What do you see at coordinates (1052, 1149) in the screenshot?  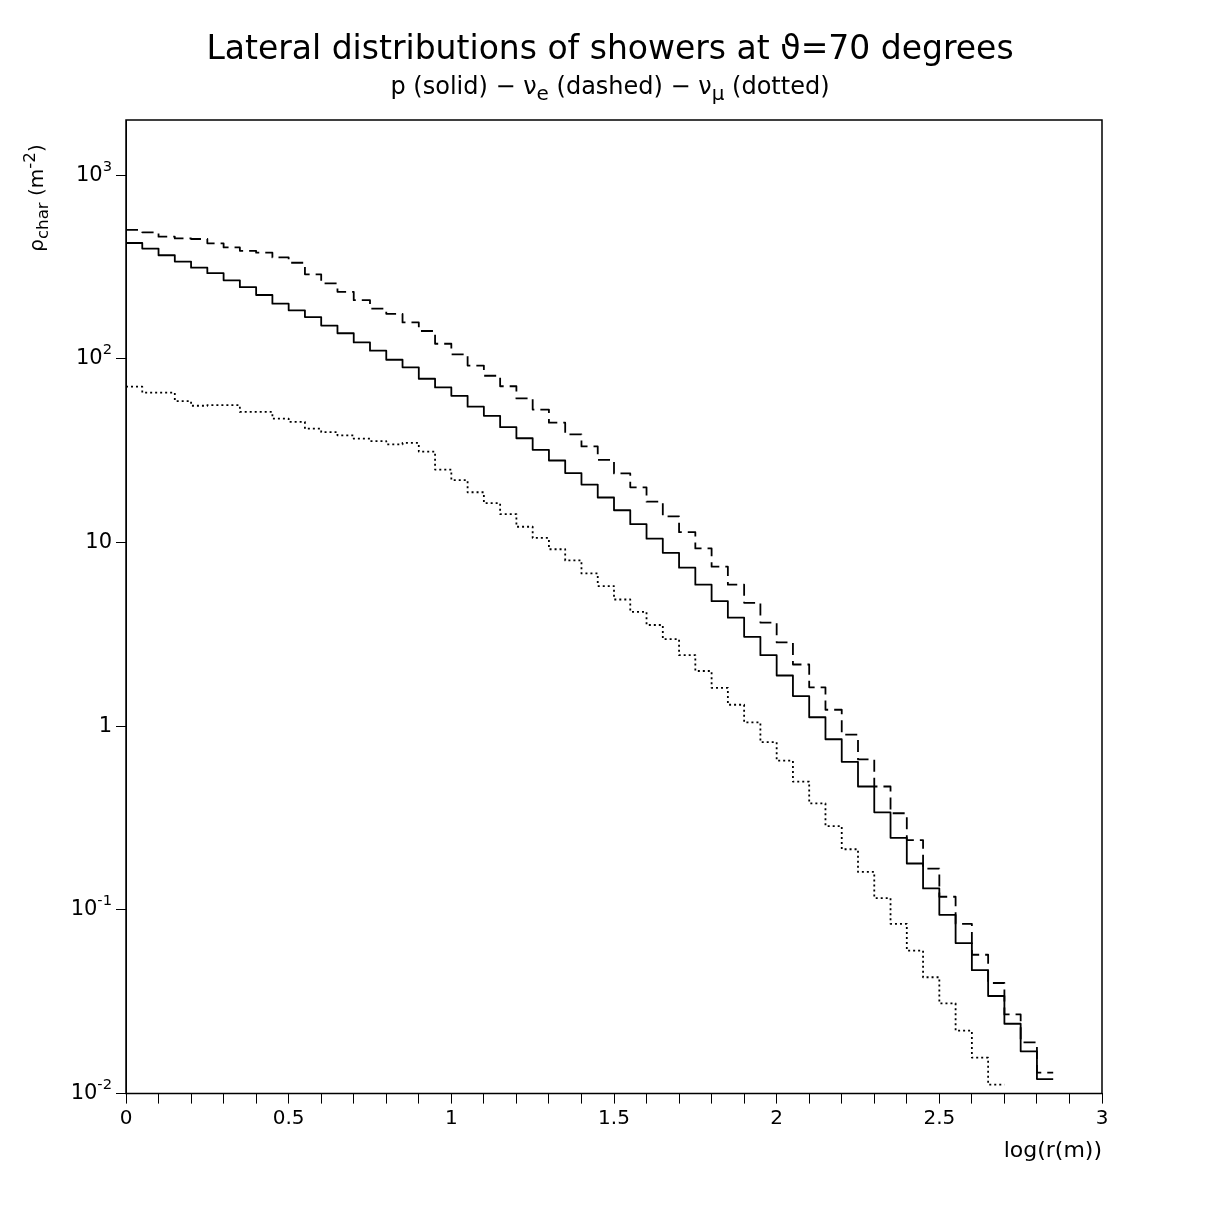 I see `x-axis-title: log(r(m))` at bounding box center [1052, 1149].